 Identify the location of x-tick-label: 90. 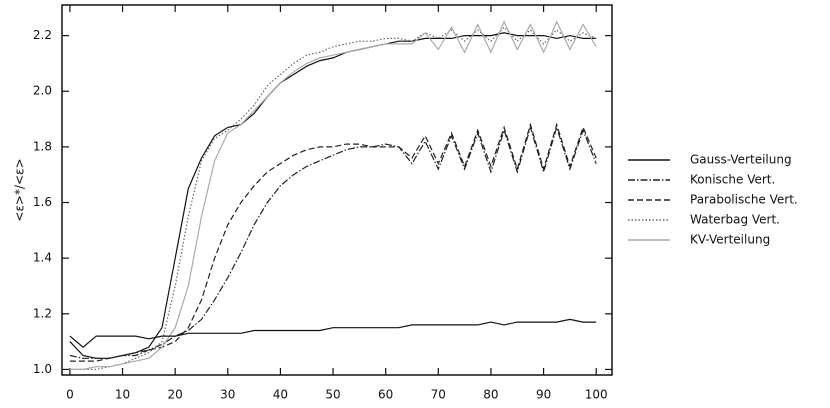
(543, 395).